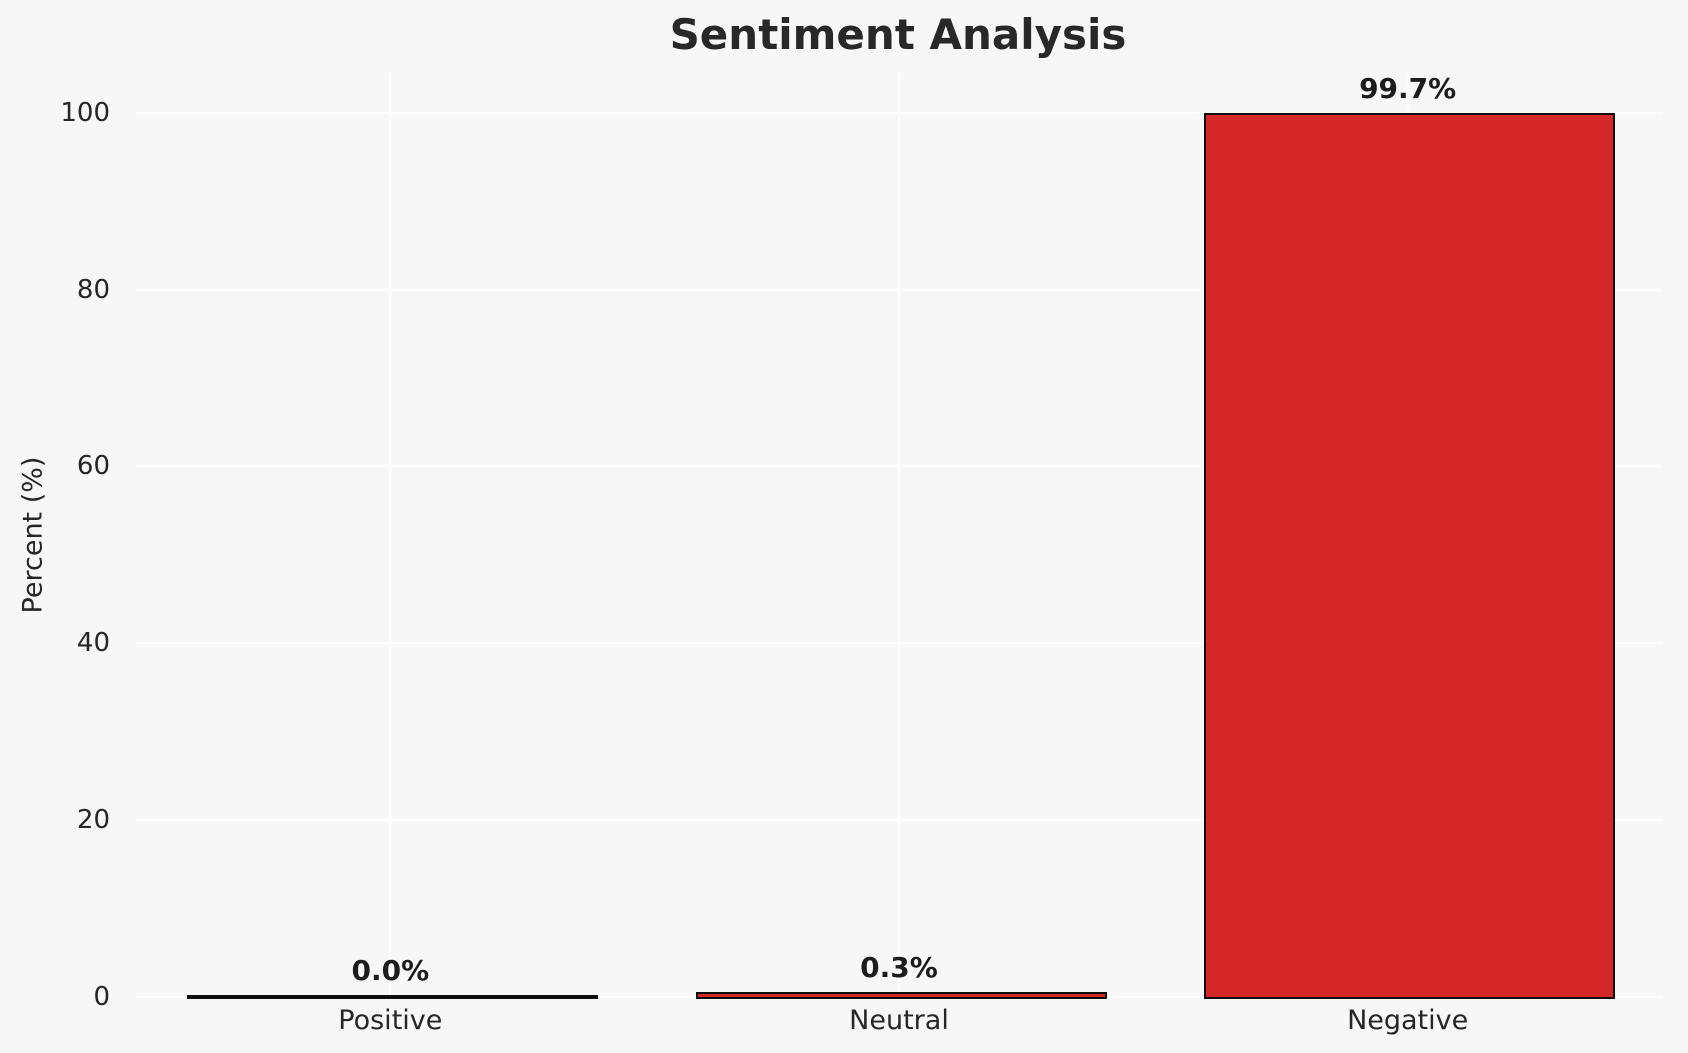 The width and height of the screenshot is (1688, 1053). I want to click on y-tick-label: 20, so click(93, 820).